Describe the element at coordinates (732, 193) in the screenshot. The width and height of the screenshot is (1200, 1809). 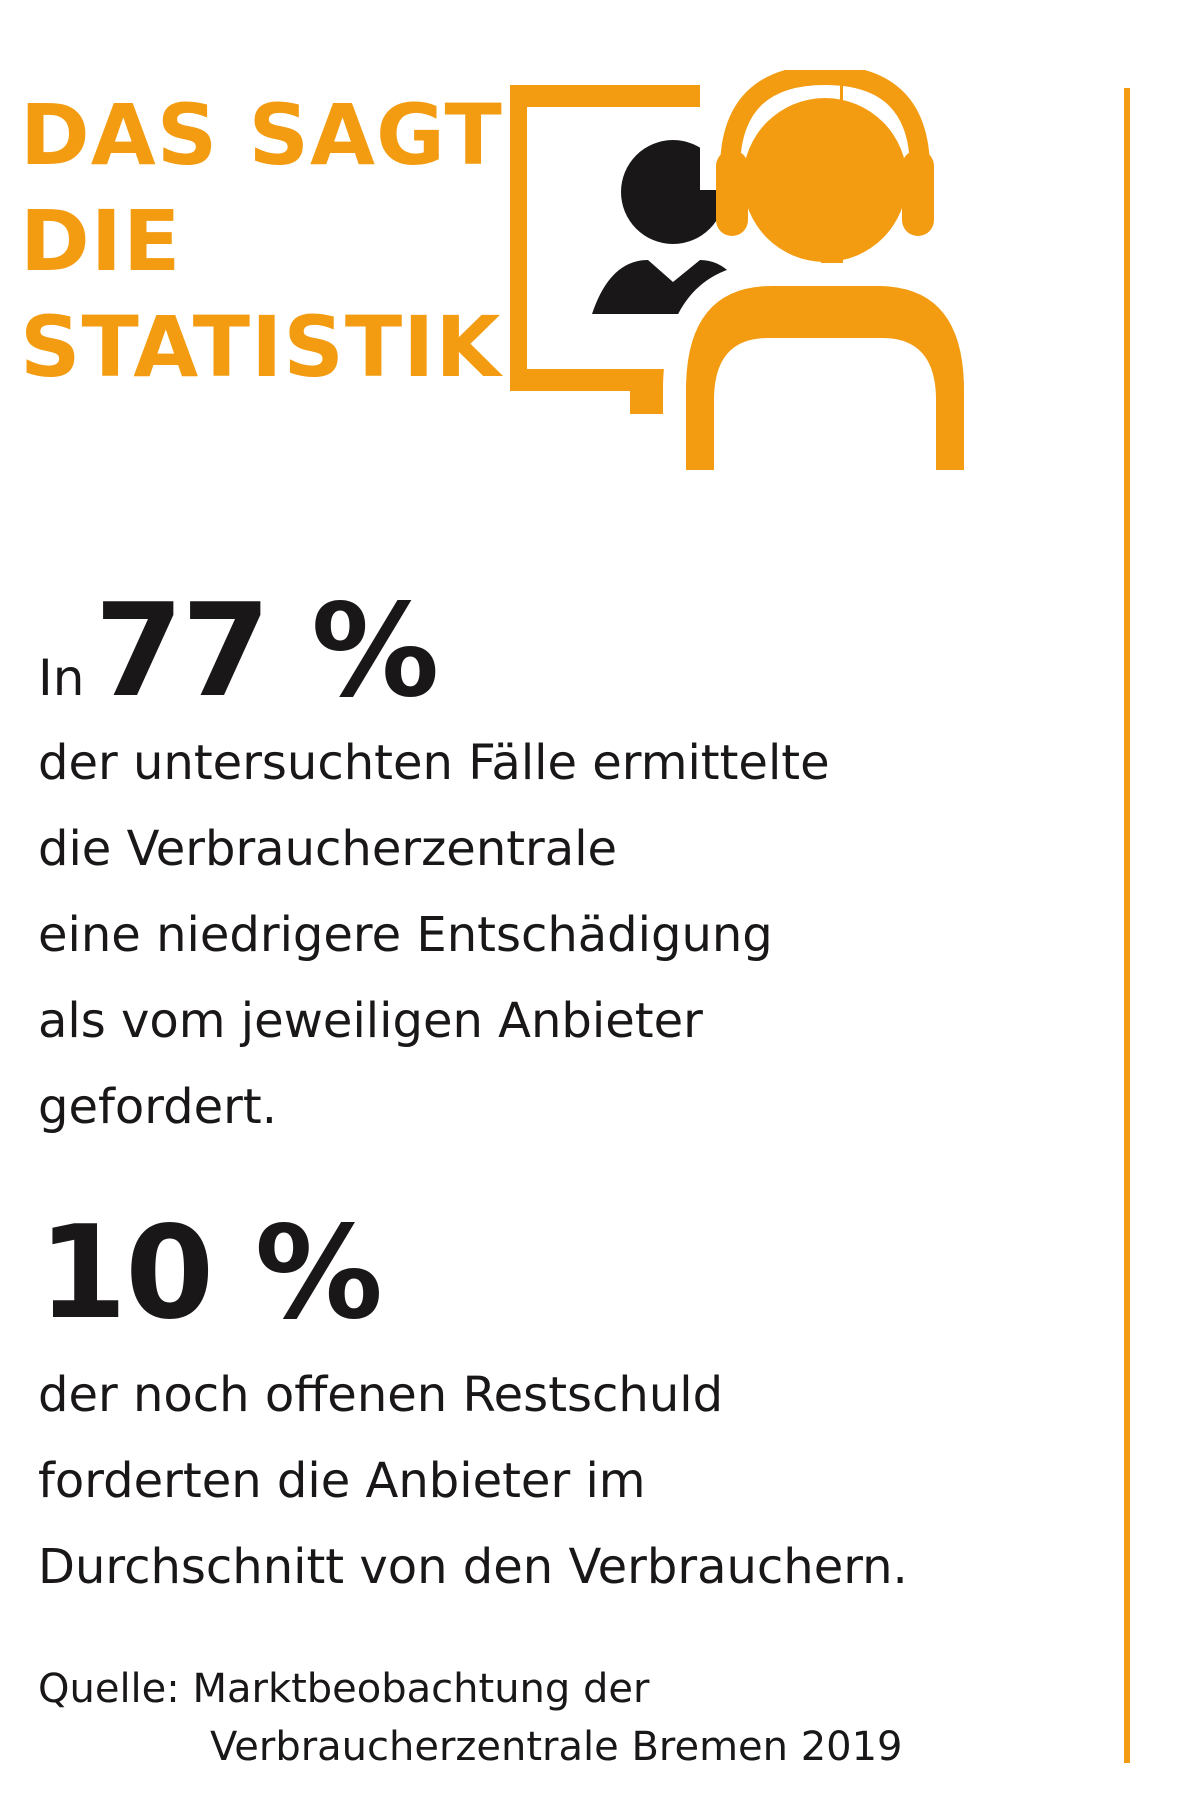
I see `headset-left-ear` at that location.